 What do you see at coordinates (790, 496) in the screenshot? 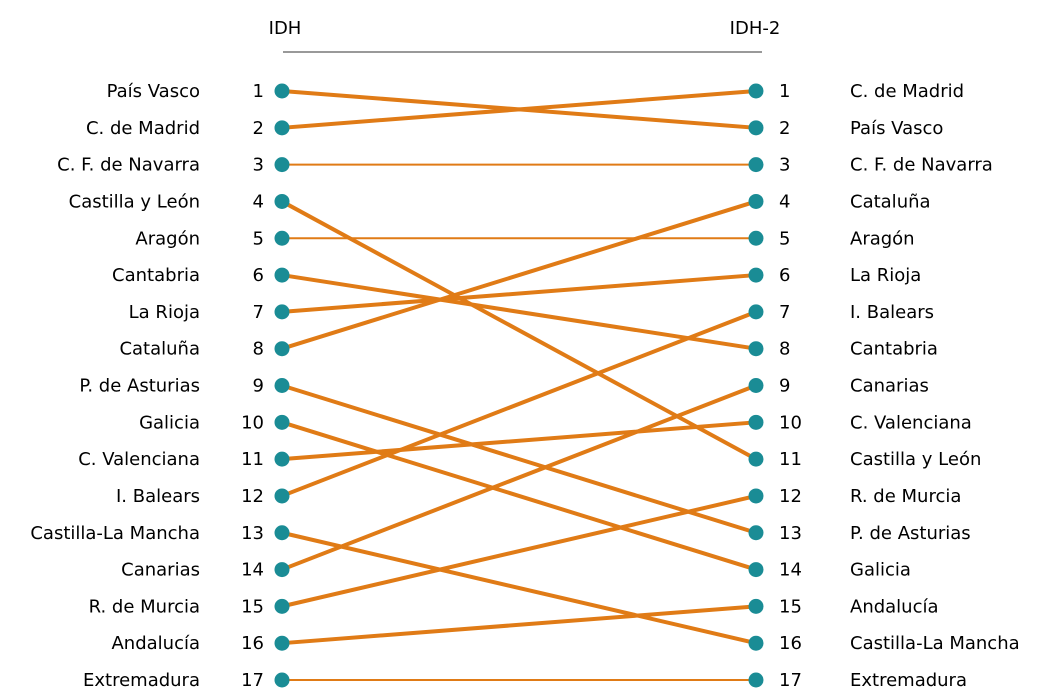
I see `right-rank-label: 12` at bounding box center [790, 496].